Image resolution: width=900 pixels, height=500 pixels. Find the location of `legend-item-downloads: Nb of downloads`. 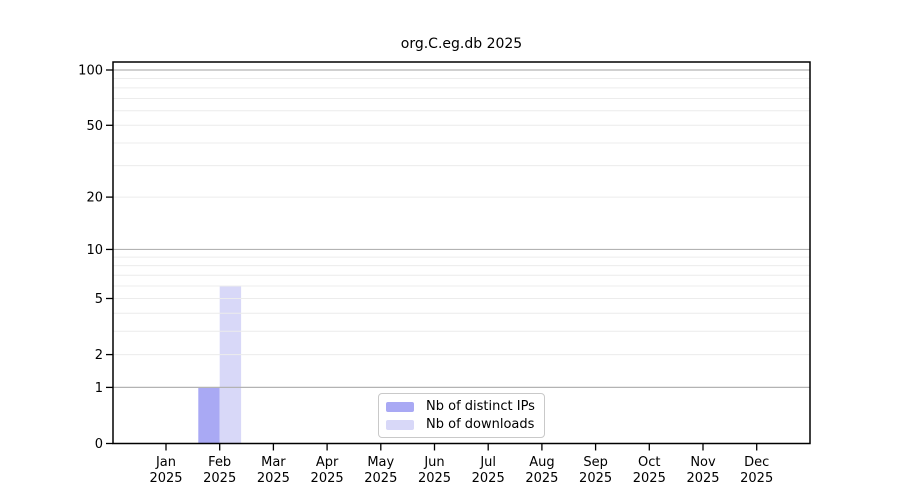

legend-item-downloads: Nb of downloads is located at coordinates (460, 424).